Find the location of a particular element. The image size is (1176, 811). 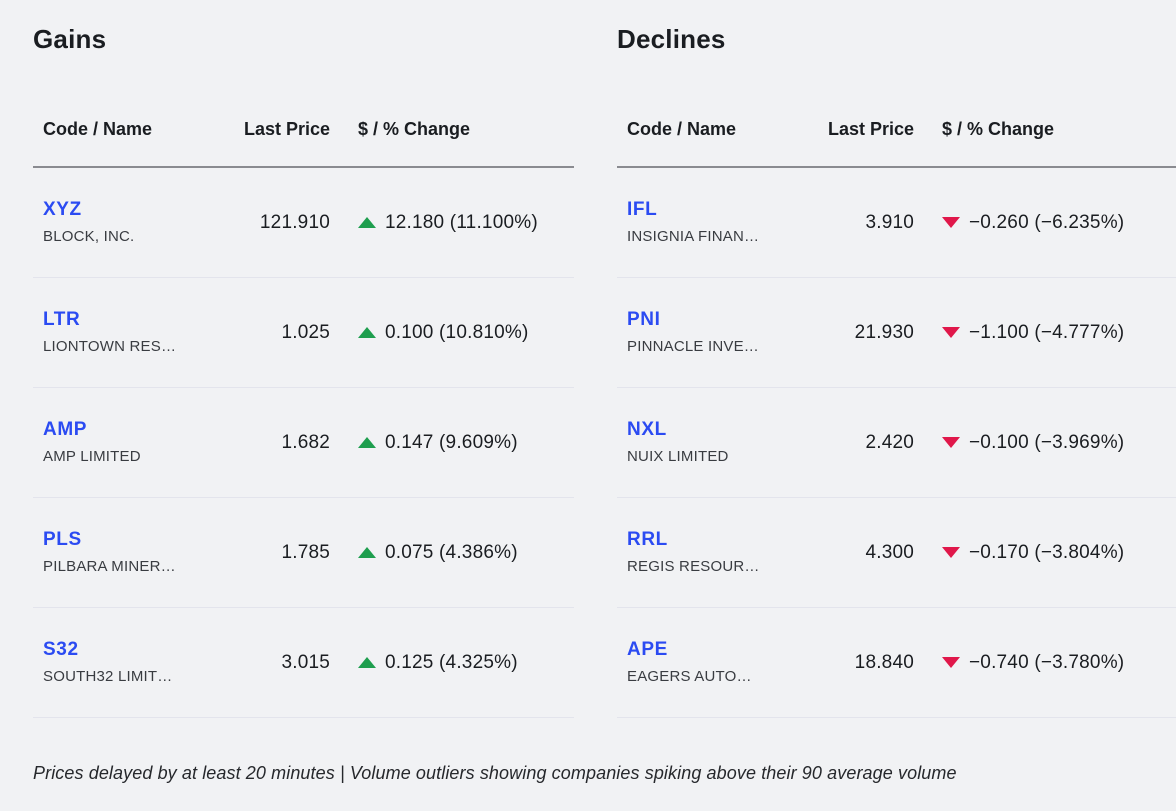

change-cell: 0.125 (4.325%) is located at coordinates (452, 663).